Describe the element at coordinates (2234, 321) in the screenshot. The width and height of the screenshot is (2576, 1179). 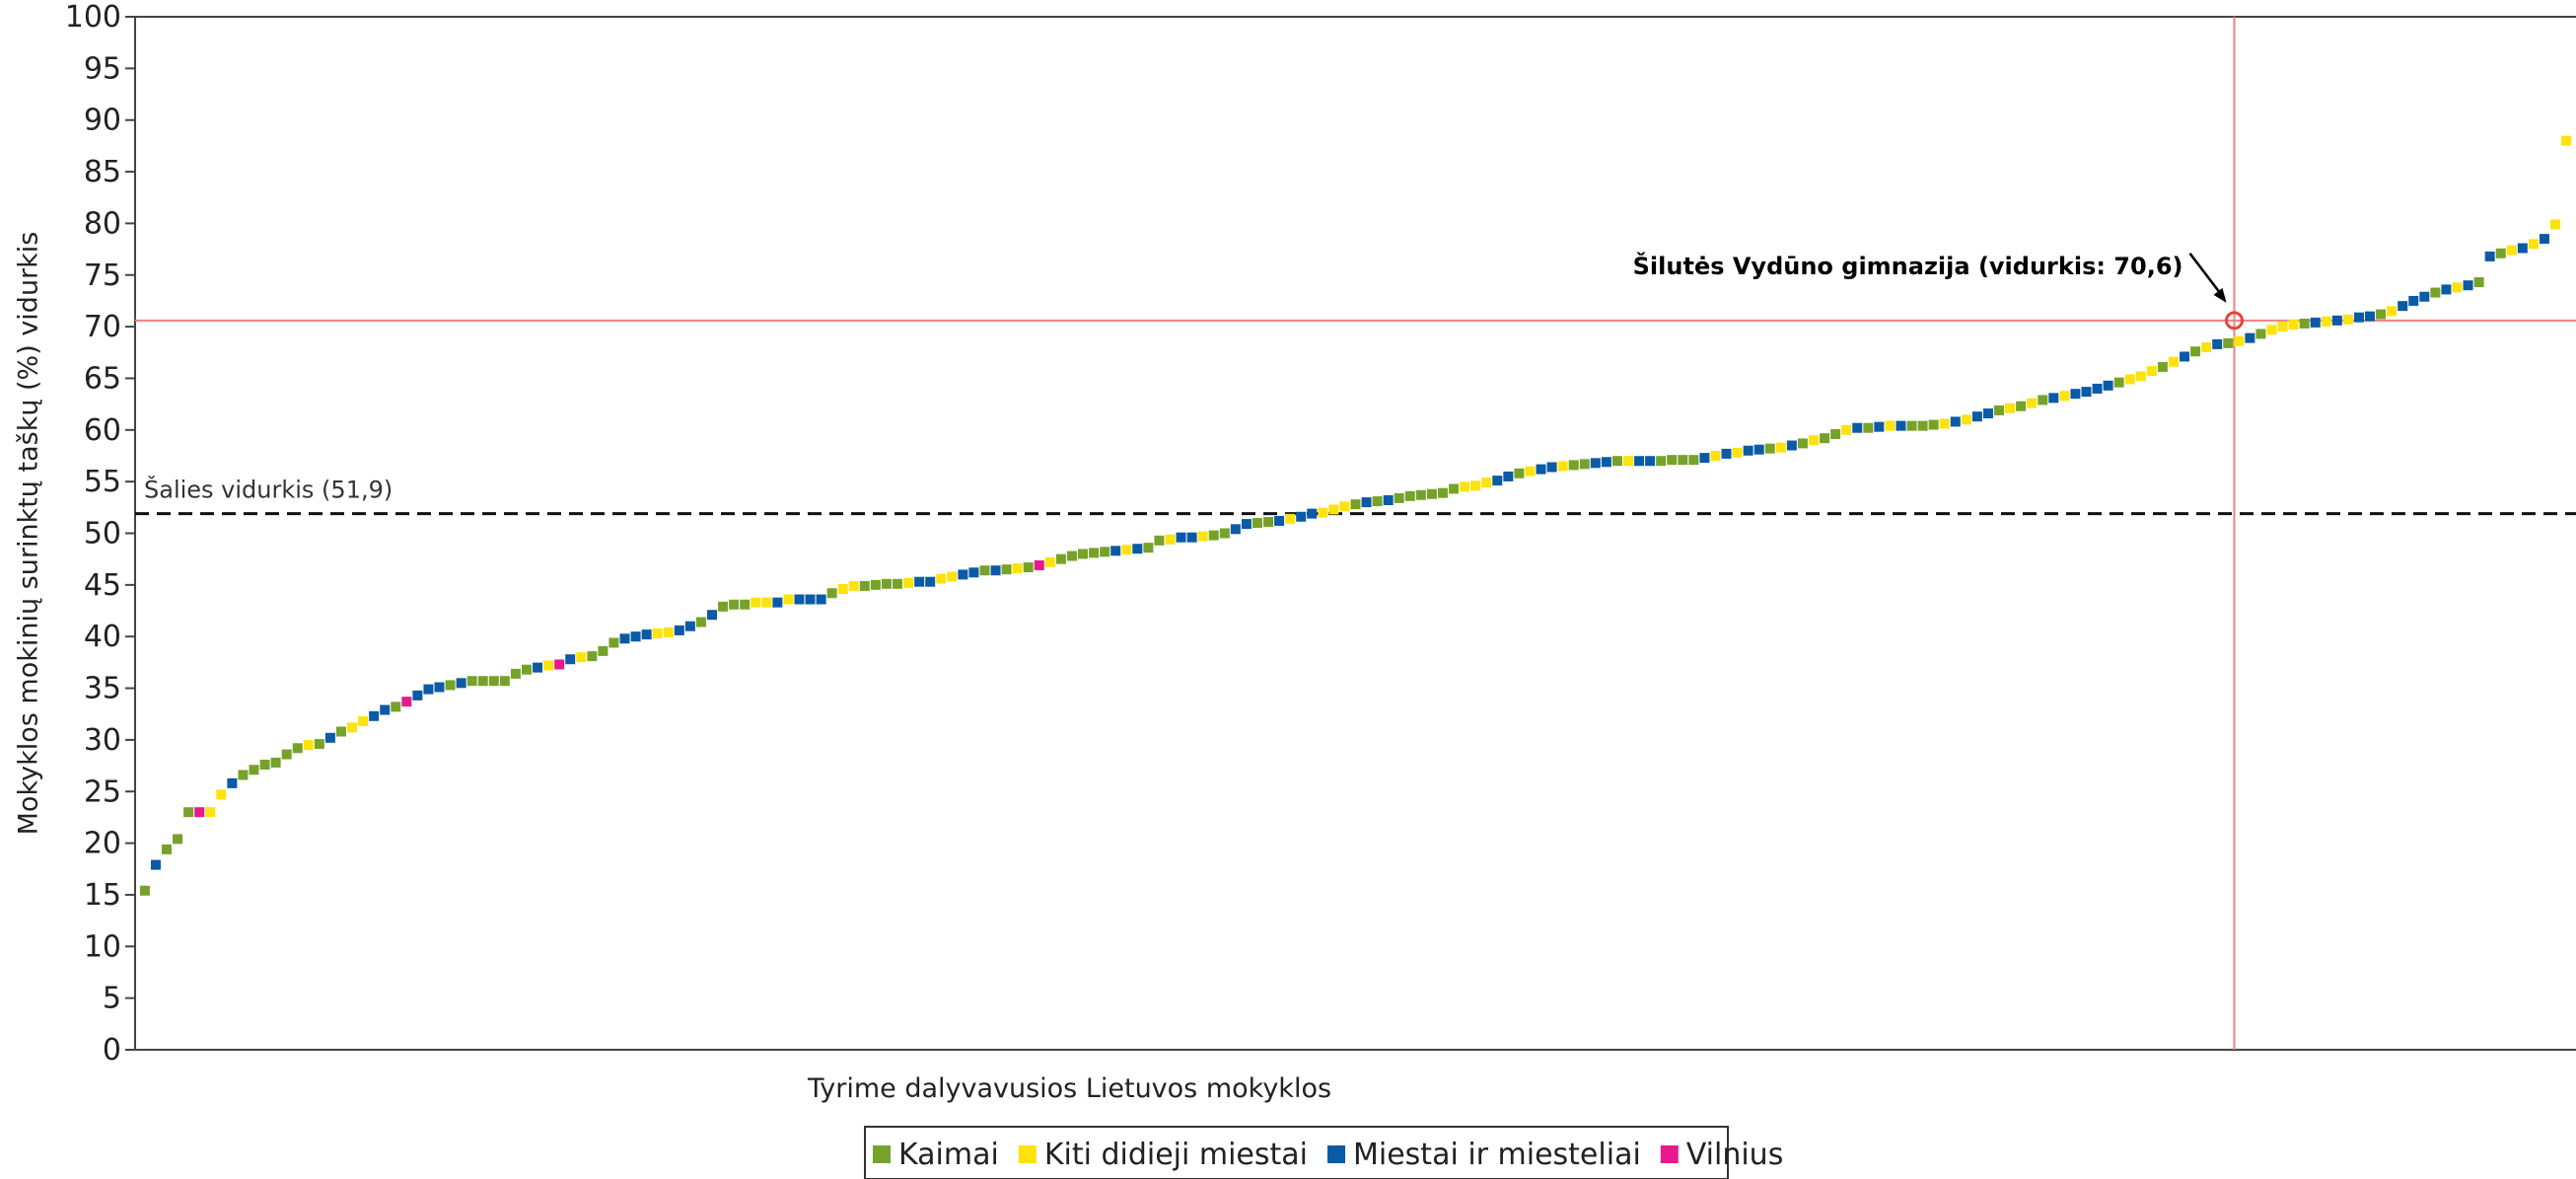
I see `highlight-marker` at that location.